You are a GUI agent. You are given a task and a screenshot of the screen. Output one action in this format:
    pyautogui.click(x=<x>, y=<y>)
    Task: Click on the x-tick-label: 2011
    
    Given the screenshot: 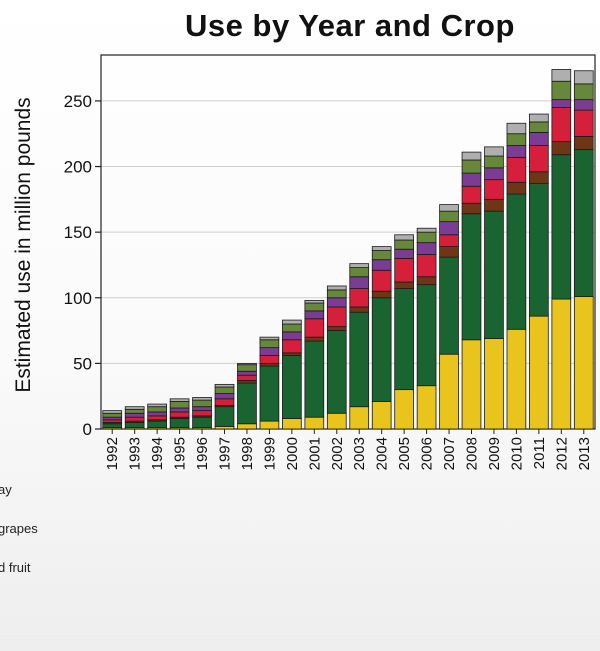 What is the action you would take?
    pyautogui.click(x=539, y=453)
    